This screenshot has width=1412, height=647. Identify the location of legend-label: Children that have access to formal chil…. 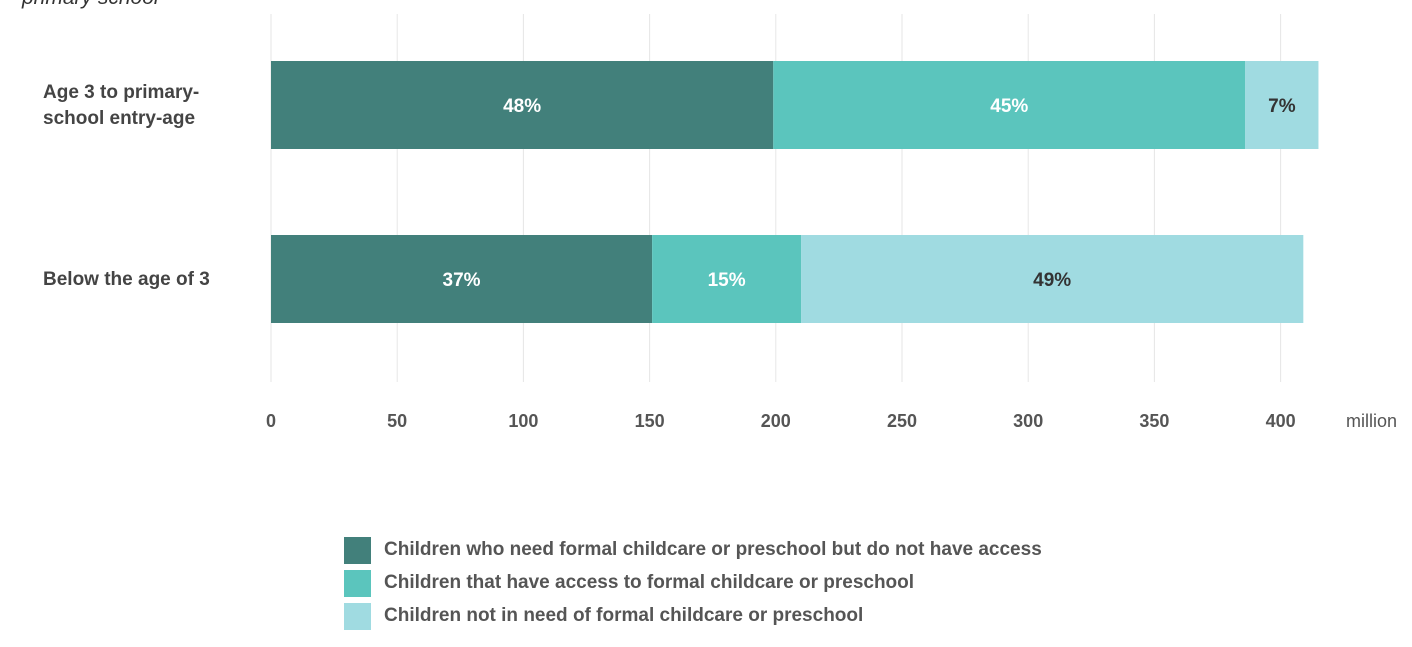
(649, 582).